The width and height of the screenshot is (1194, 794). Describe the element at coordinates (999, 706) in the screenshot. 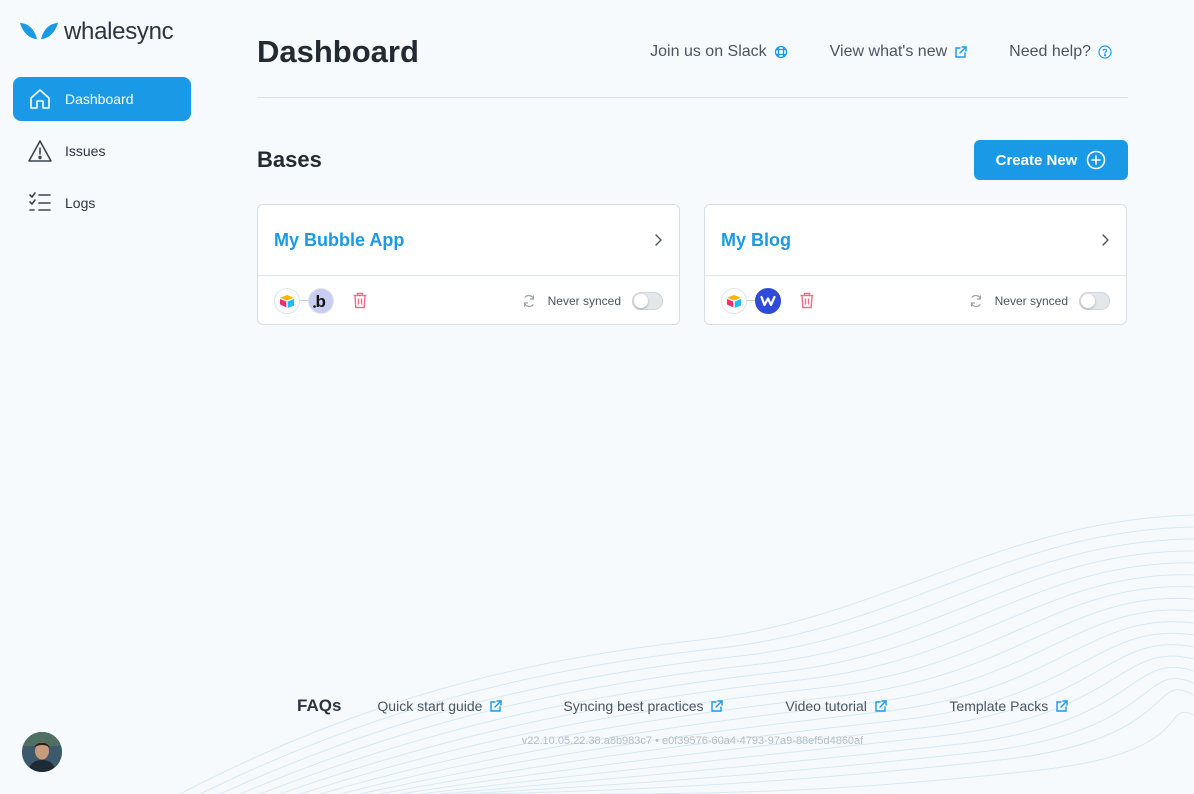

I see `footer-link-label: Template Packs` at that location.